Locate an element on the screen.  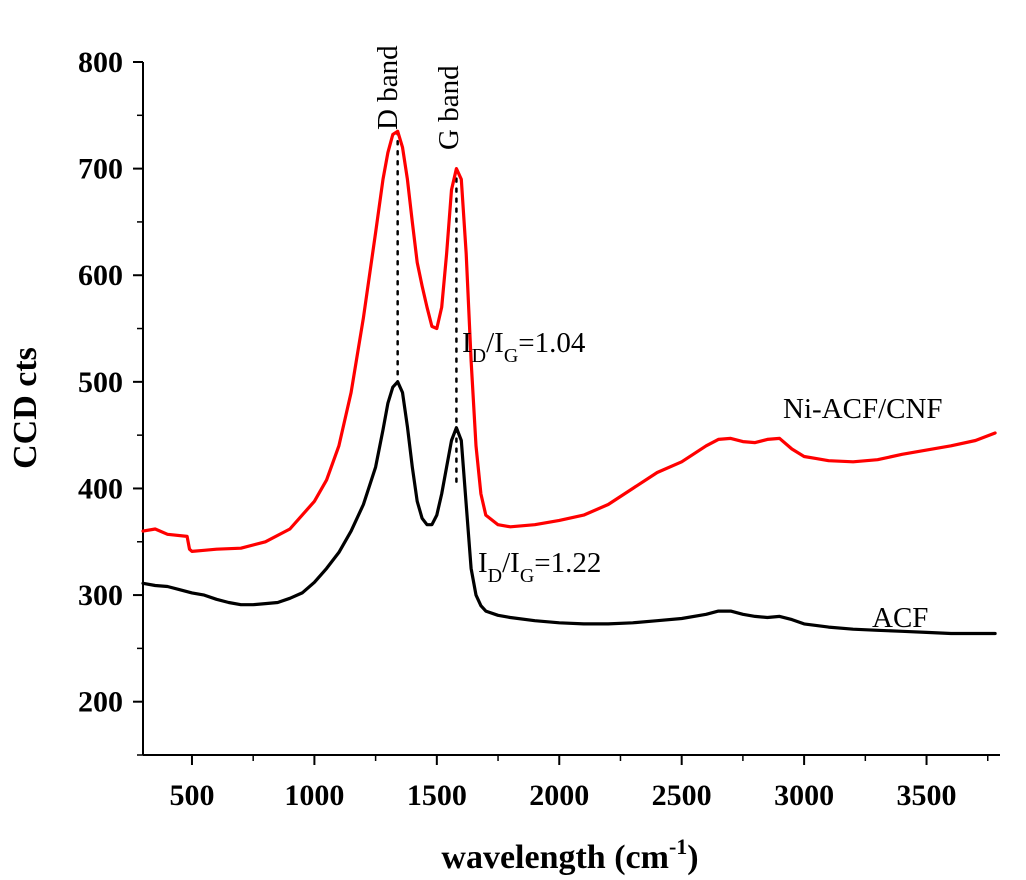
acf-ratio-sub-d: D is located at coordinates (495, 576).